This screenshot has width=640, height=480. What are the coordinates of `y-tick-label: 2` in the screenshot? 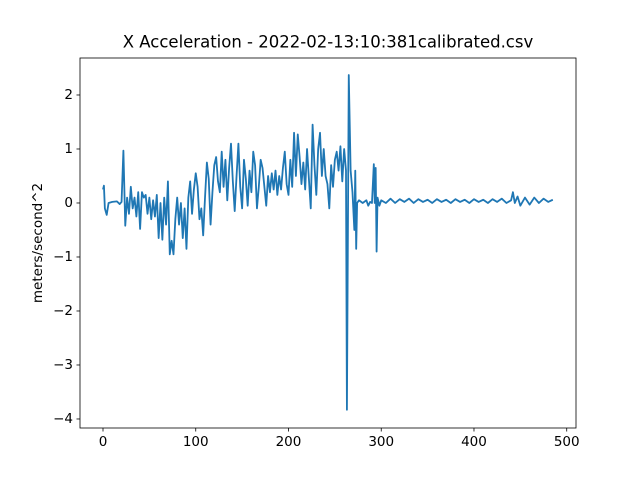 It's located at (68, 95).